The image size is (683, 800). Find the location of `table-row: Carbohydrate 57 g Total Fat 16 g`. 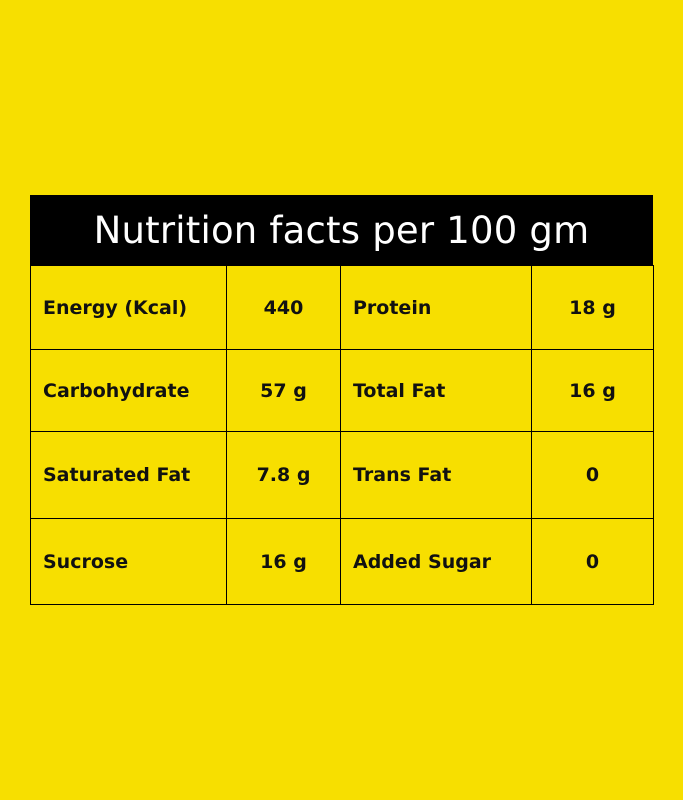

table-row: Carbohydrate 57 g Total Fat 16 g is located at coordinates (342, 390).